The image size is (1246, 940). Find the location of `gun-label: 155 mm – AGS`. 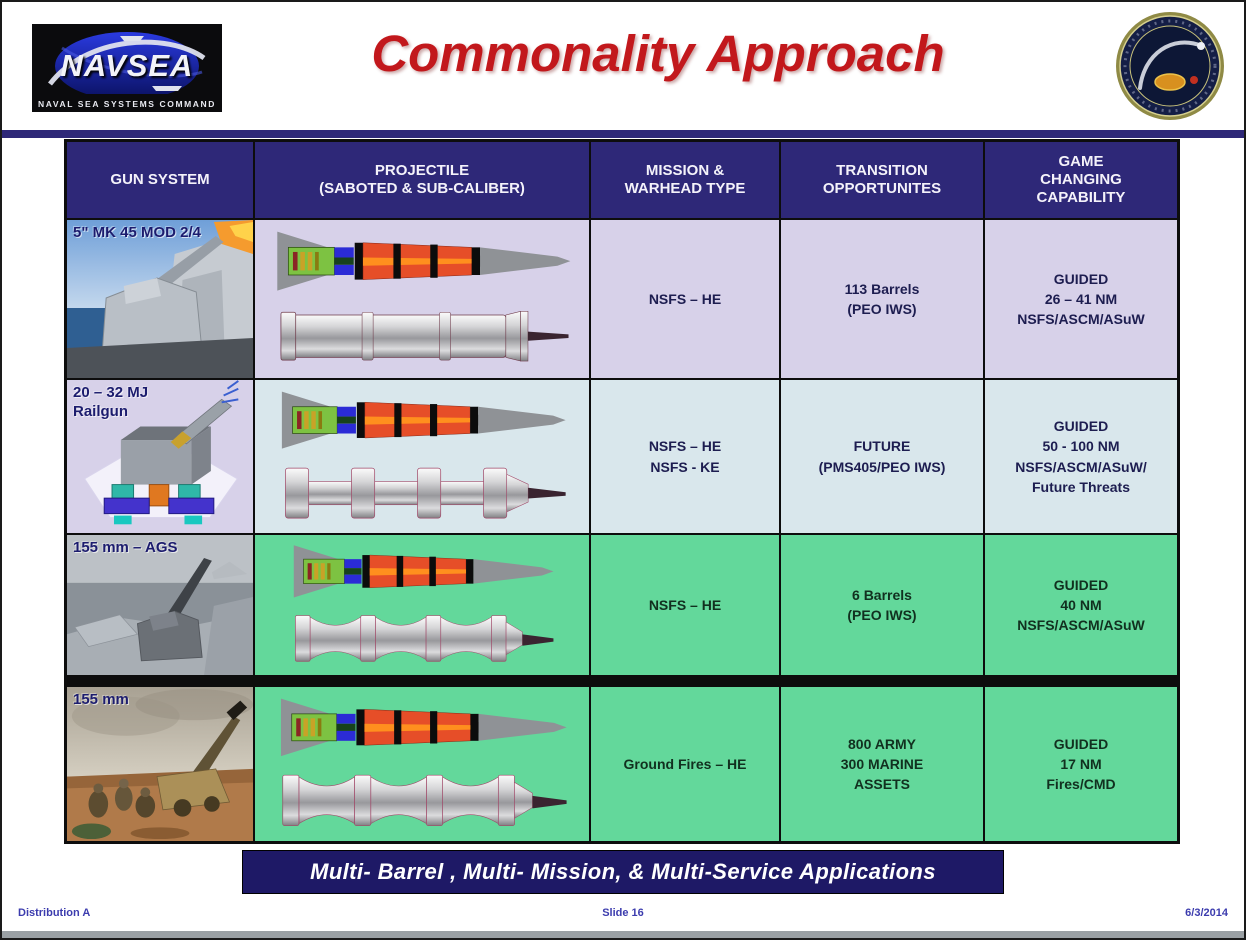

gun-label: 155 mm – AGS is located at coordinates (125, 547).